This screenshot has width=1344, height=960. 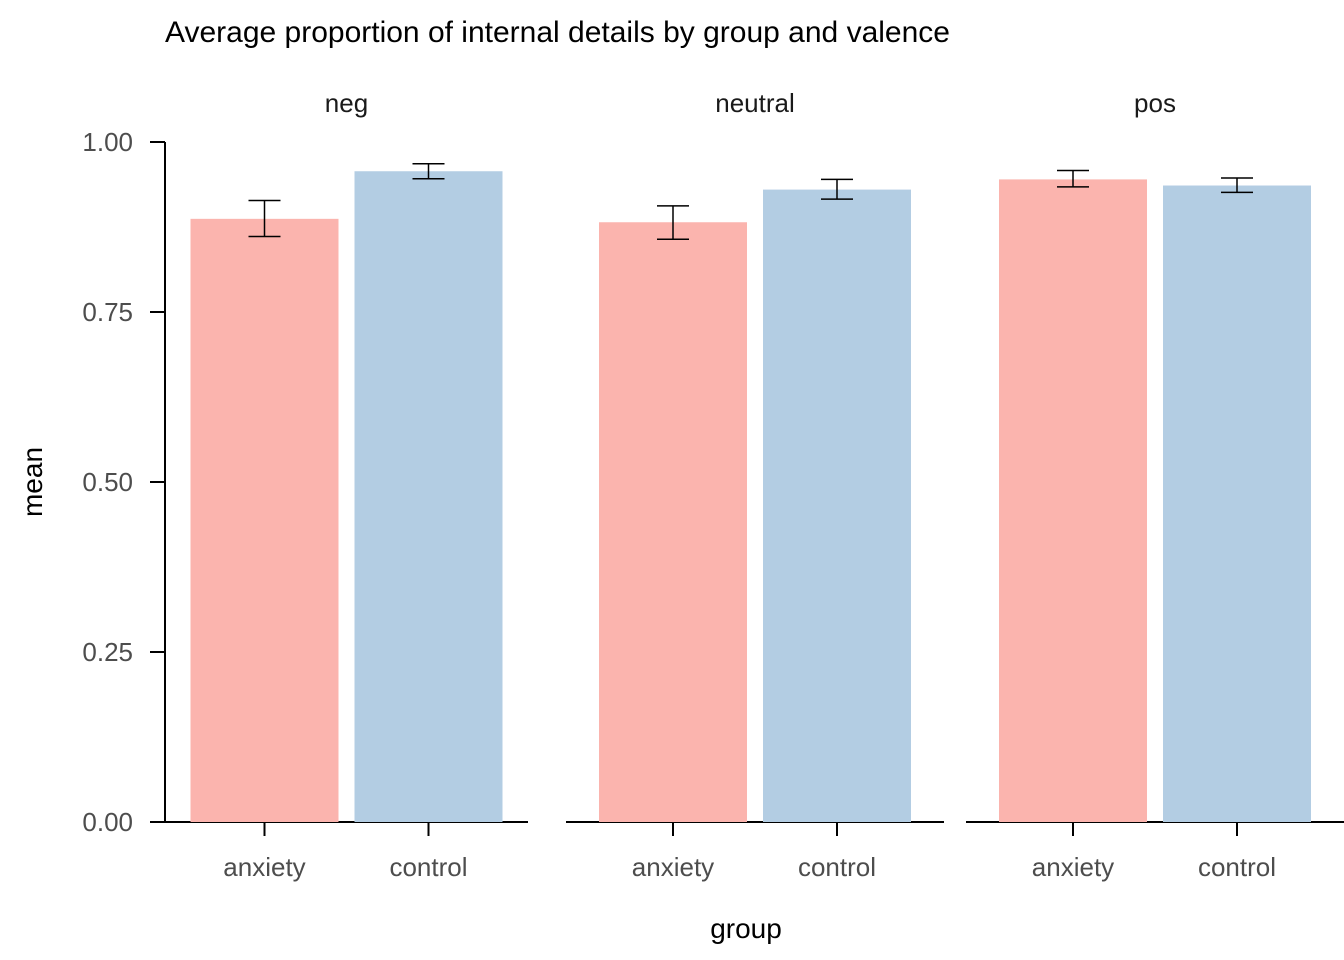 I want to click on bar-neg-anxiety, so click(x=264, y=520).